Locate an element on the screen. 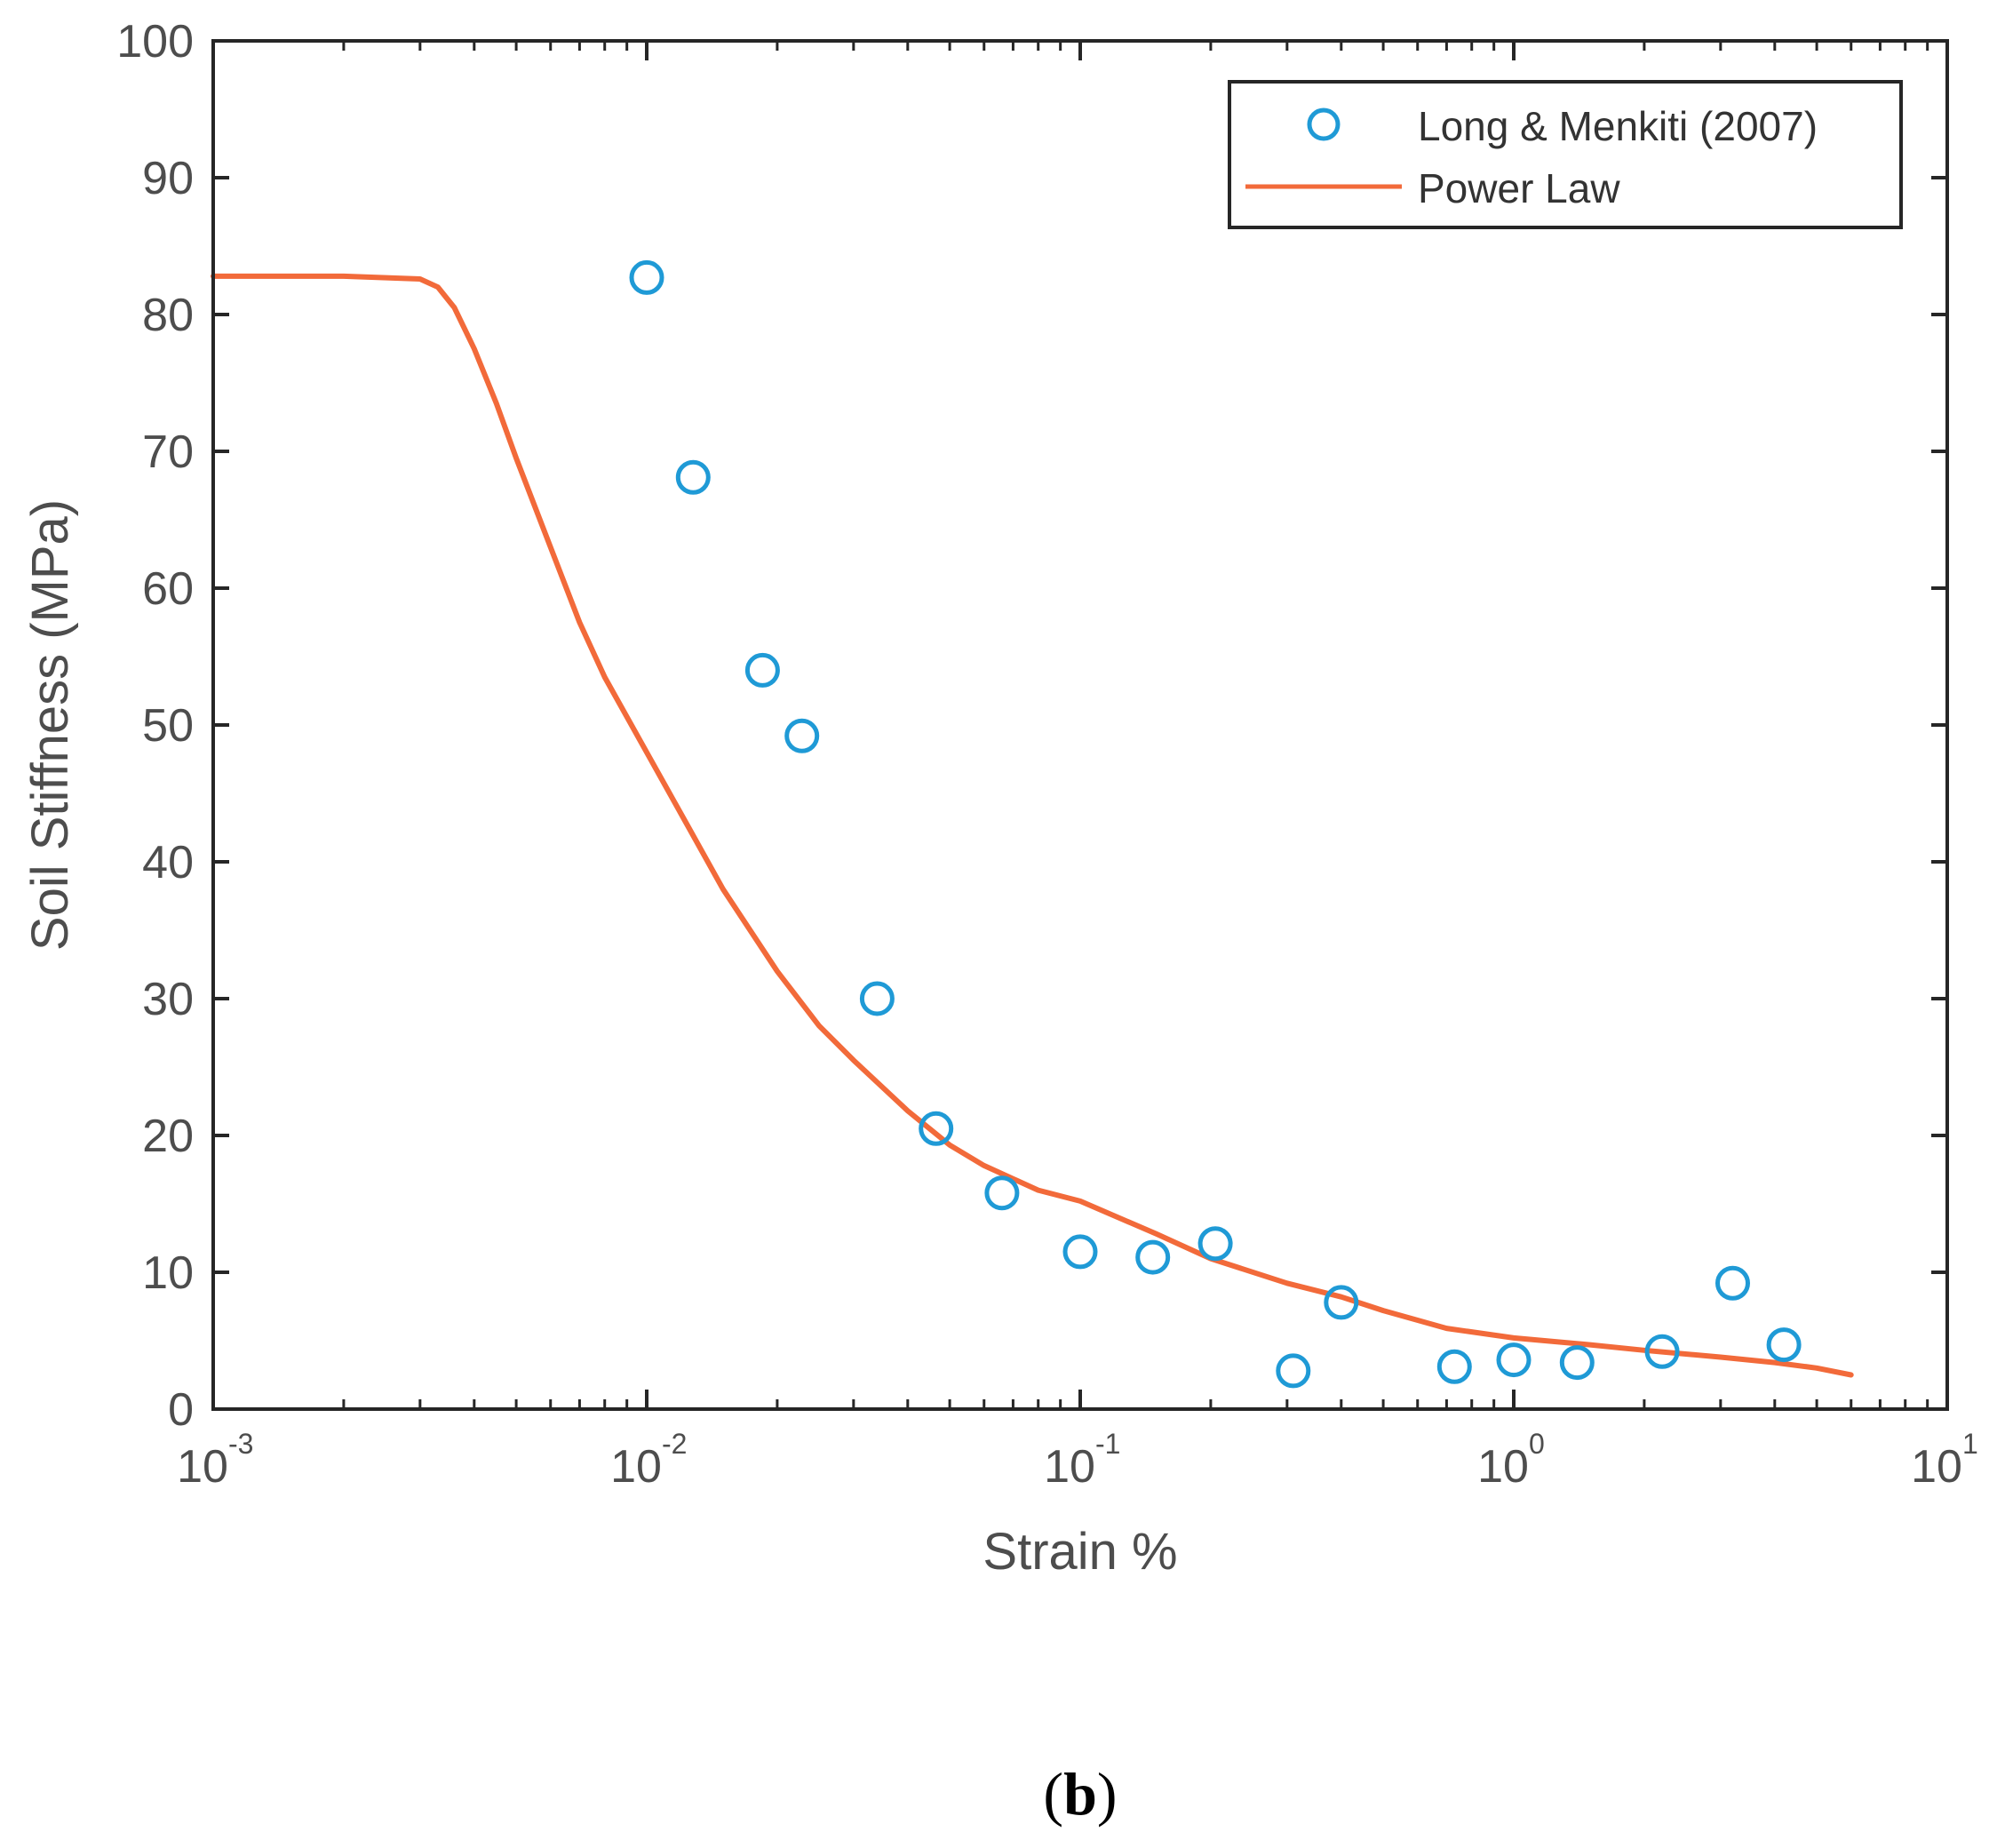 This screenshot has height=1848, width=1997. y-tick-label: 20 is located at coordinates (168, 1136).